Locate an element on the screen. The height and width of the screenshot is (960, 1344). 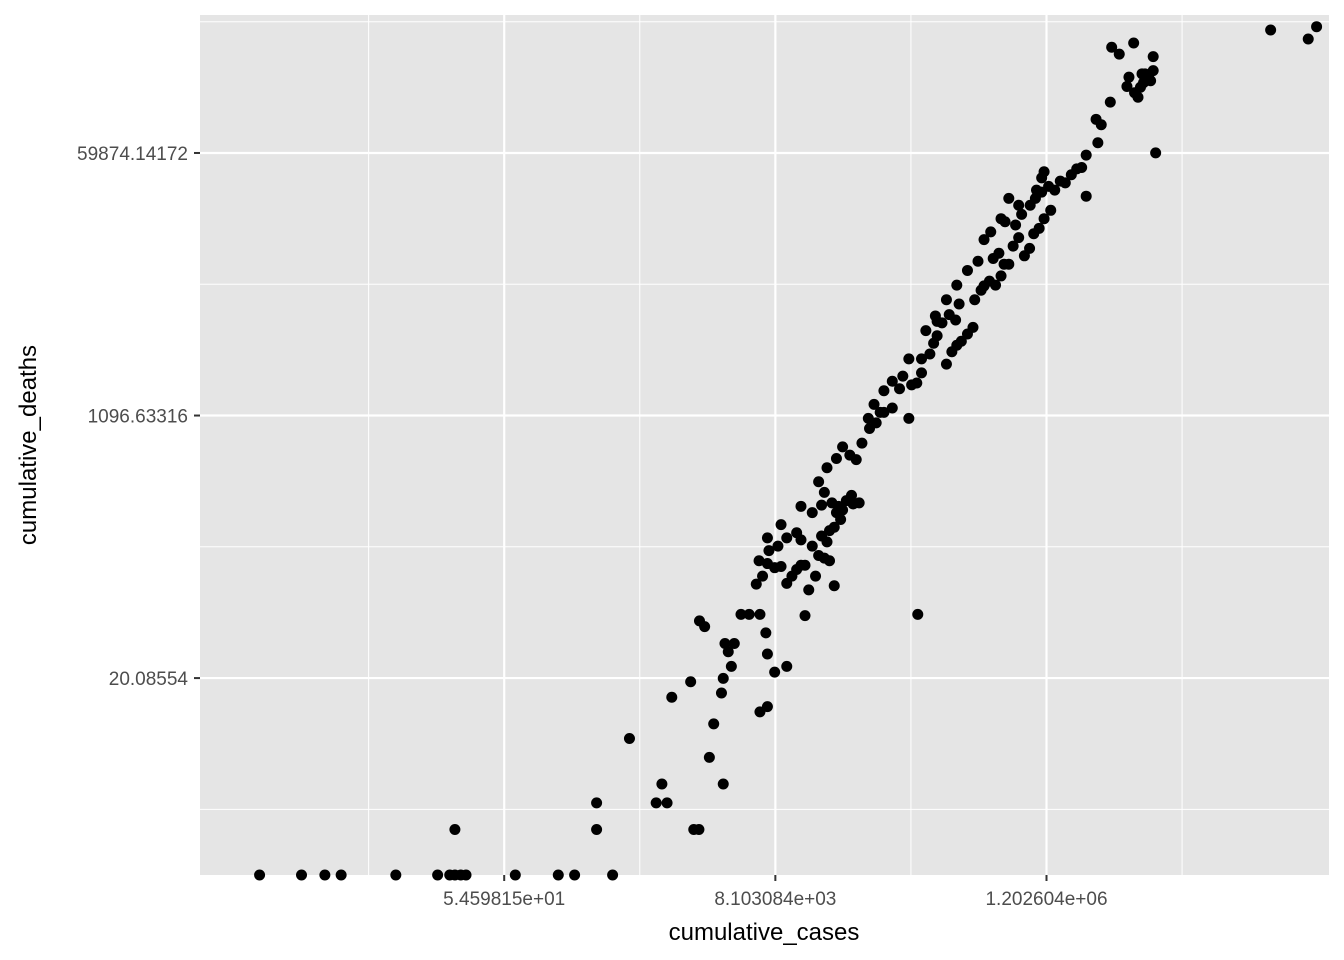
y-tick-label: 59874.14172 is located at coordinates (132, 154).